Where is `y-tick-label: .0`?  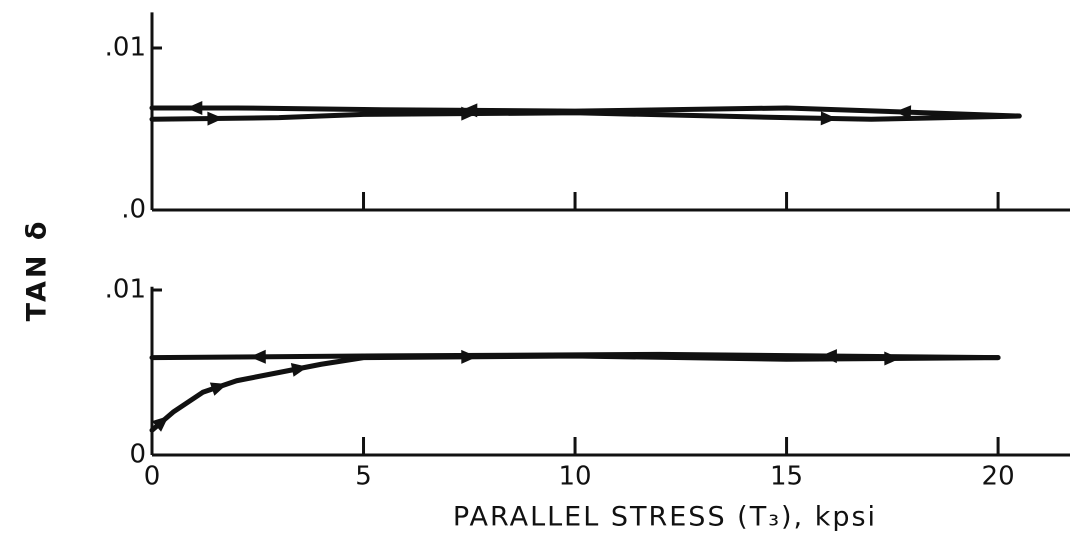
y-tick-label: .0 is located at coordinates (133, 210).